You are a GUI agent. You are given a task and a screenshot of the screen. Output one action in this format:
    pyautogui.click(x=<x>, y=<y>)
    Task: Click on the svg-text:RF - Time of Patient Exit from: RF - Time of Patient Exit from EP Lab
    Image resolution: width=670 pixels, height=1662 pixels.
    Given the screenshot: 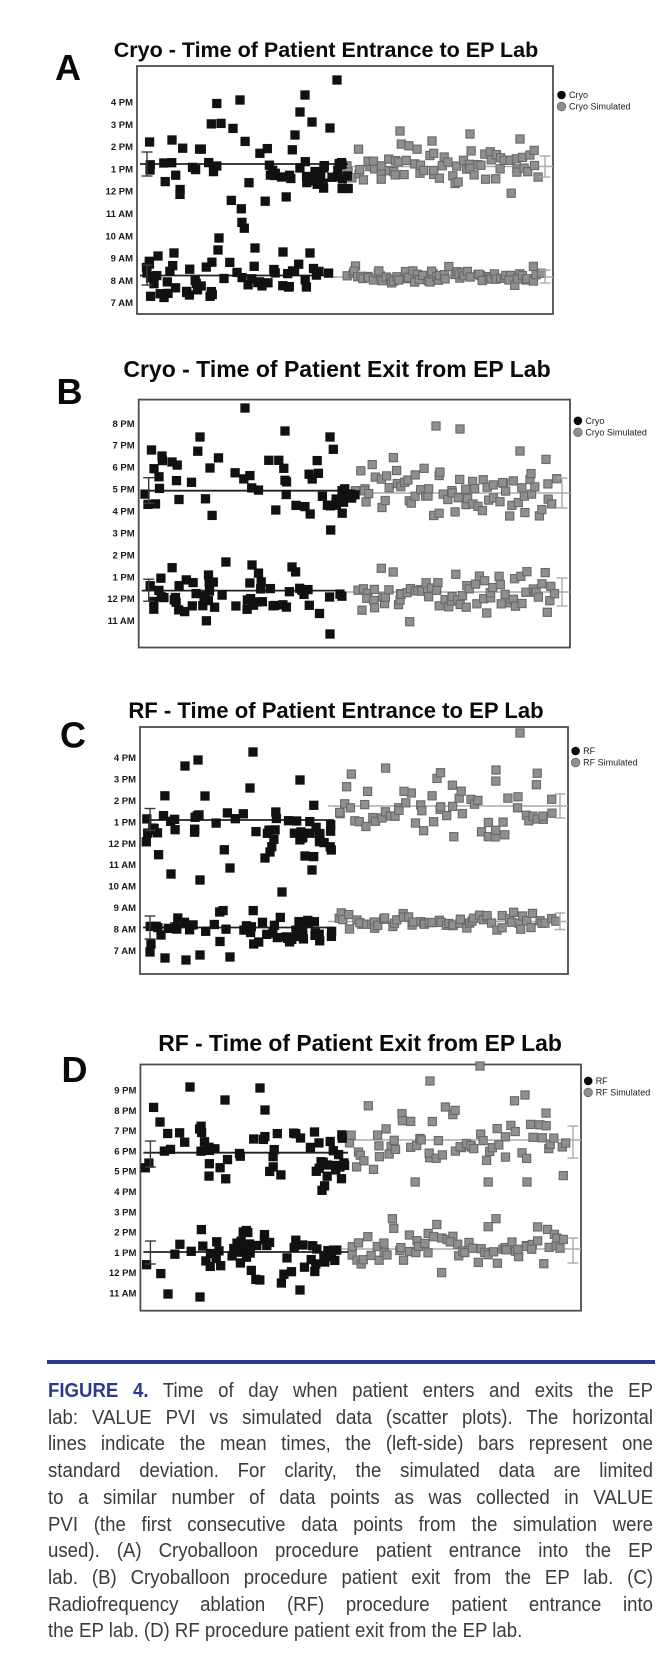 What is the action you would take?
    pyautogui.click(x=360, y=1043)
    